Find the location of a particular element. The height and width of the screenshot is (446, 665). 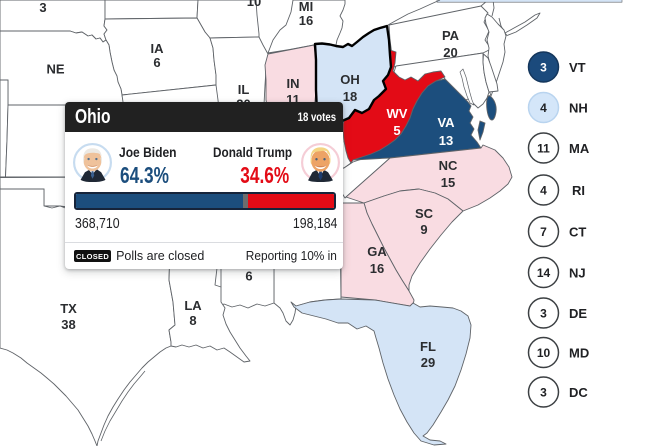

svg-text: 15 is located at coordinates (448, 182).